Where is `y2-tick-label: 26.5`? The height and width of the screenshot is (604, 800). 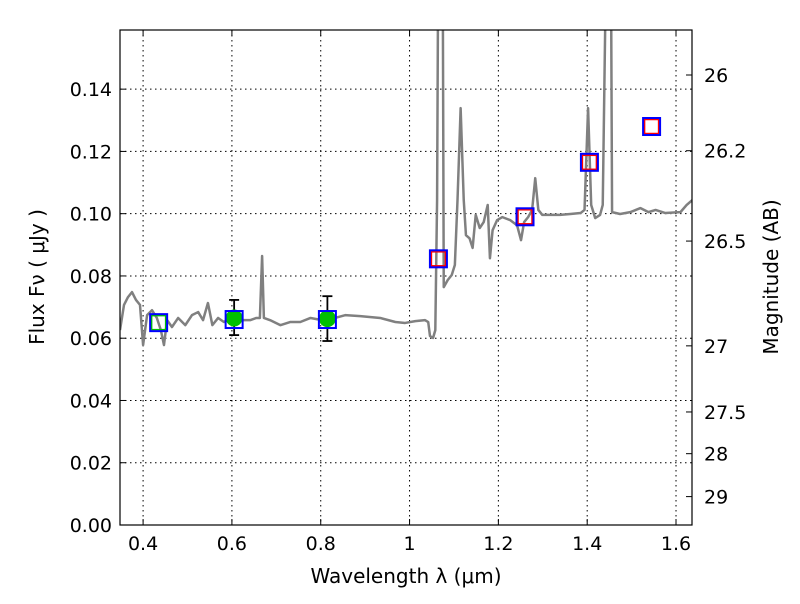 y2-tick-label: 26.5 is located at coordinates (725, 242).